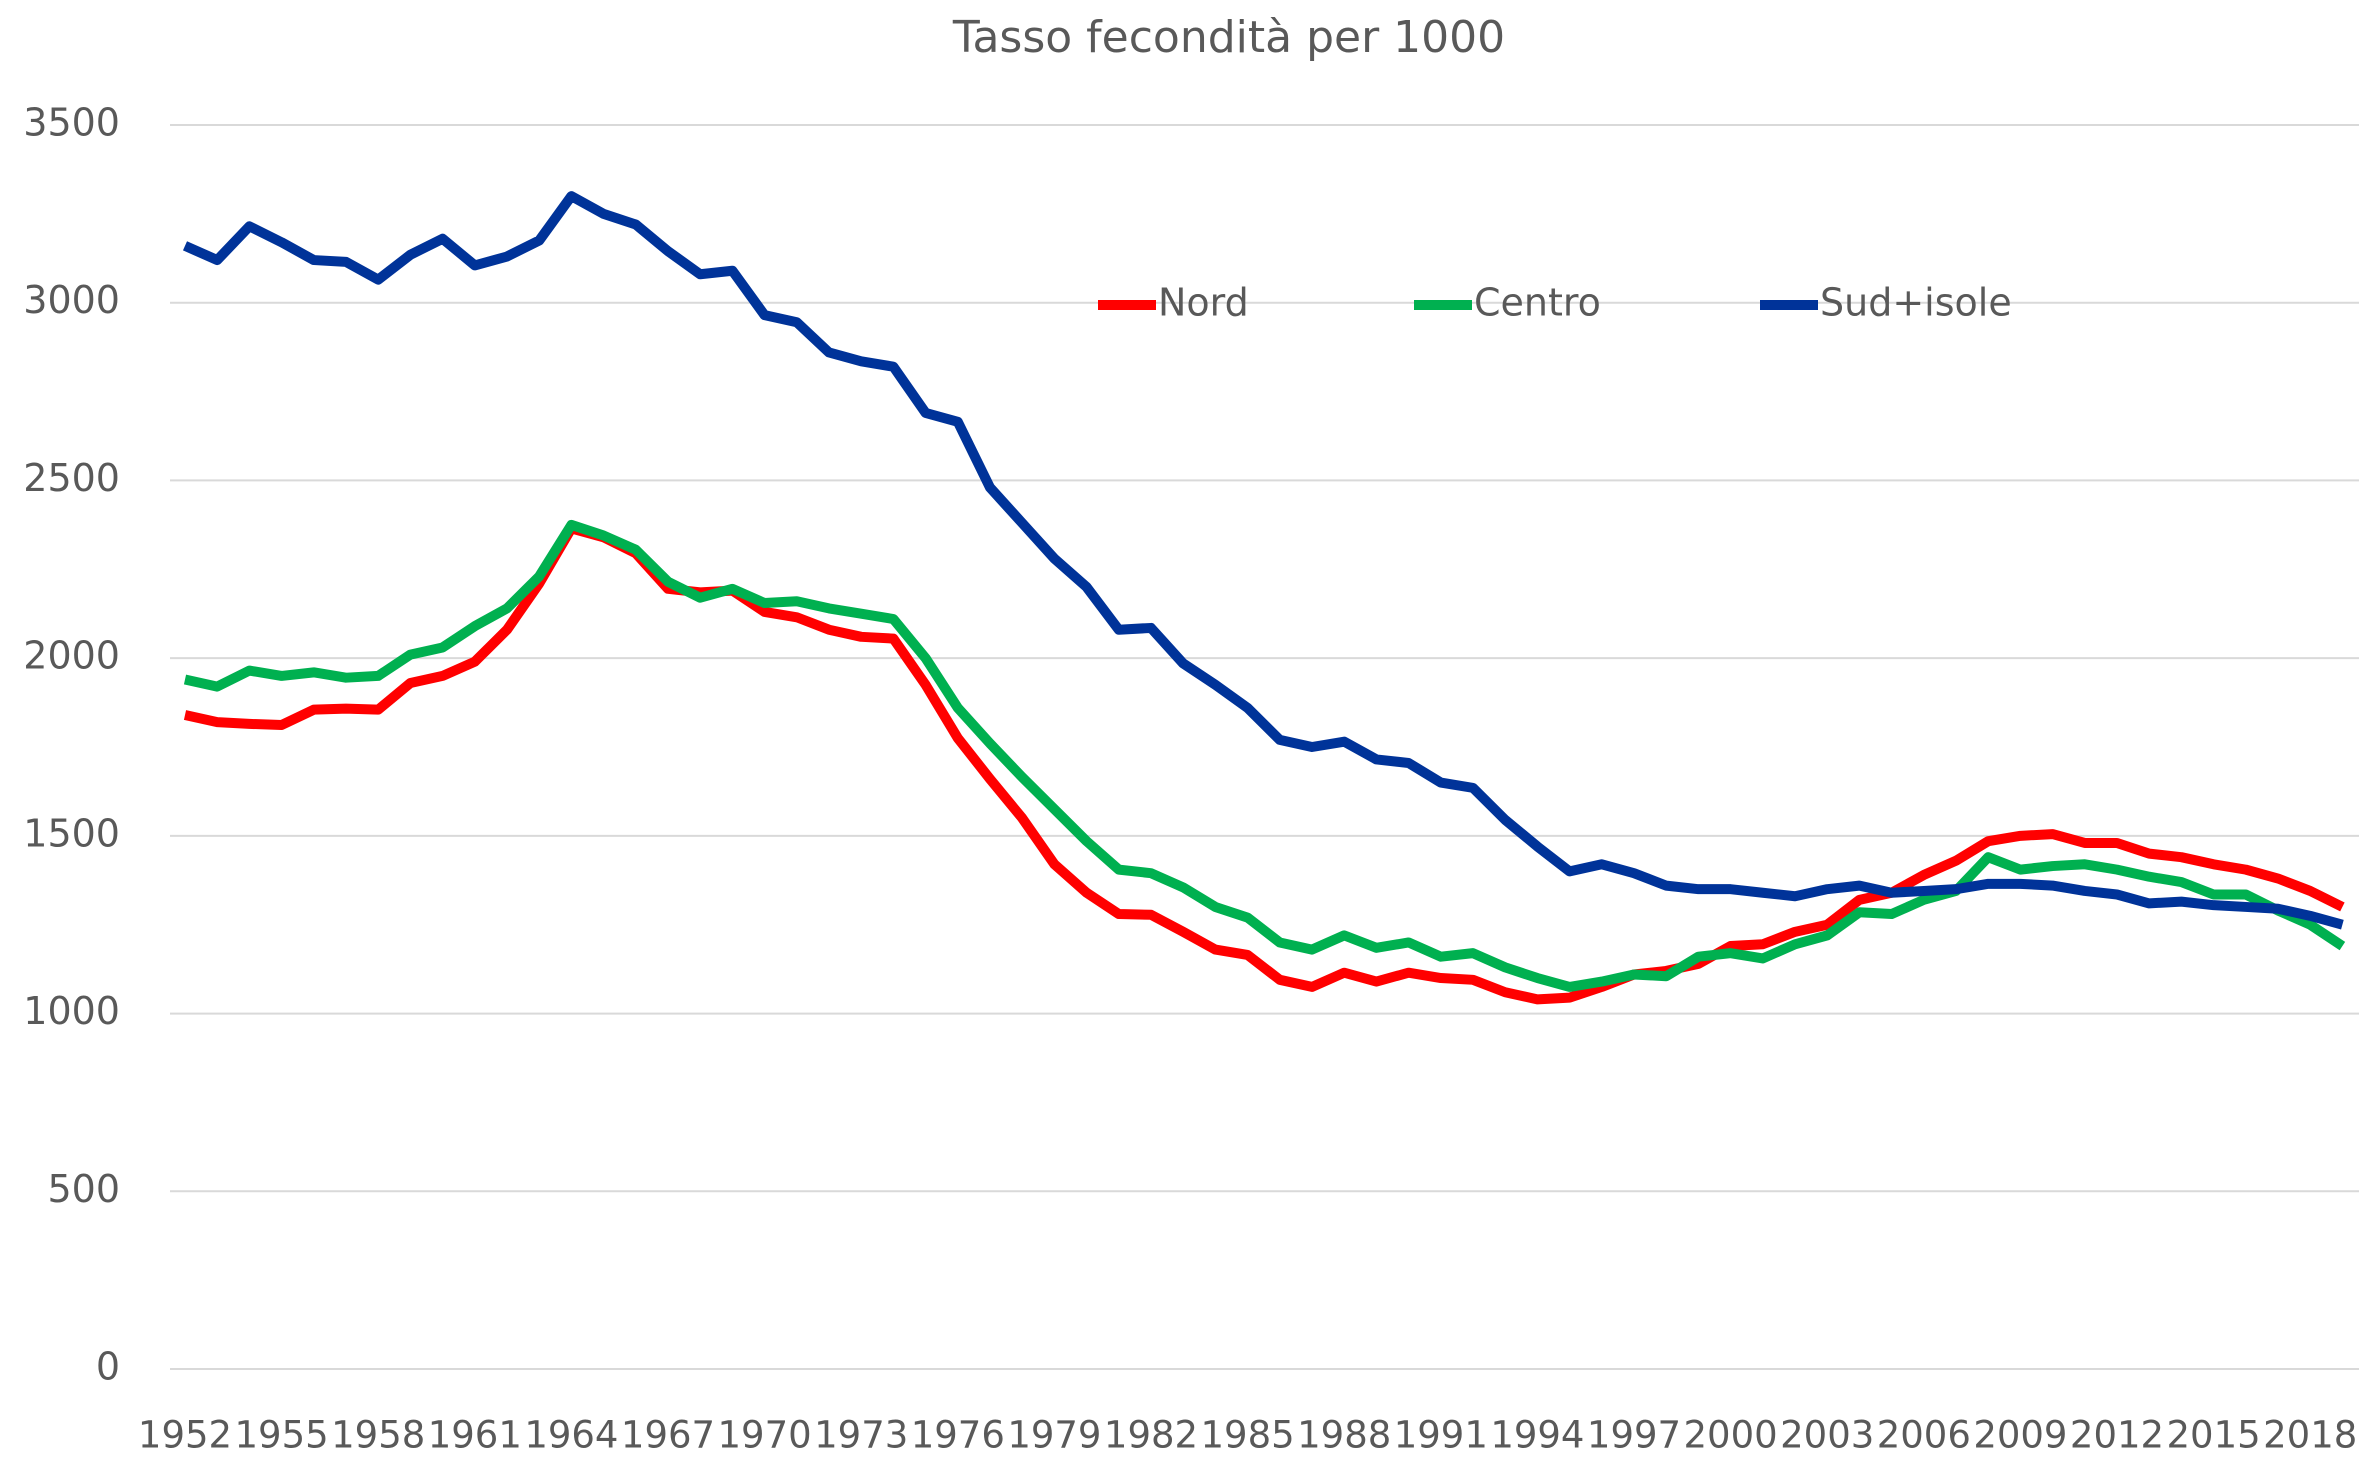 This screenshot has height=1458, width=2359. I want to click on x-tick-label: 2006, so click(1924, 1435).